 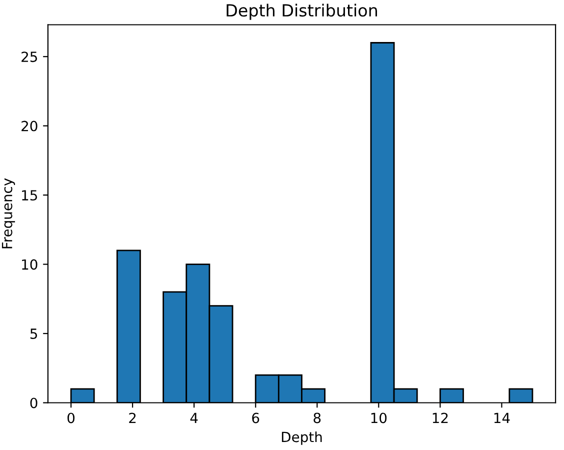 What do you see at coordinates (132, 418) in the screenshot?
I see `x-tick-label: 2` at bounding box center [132, 418].